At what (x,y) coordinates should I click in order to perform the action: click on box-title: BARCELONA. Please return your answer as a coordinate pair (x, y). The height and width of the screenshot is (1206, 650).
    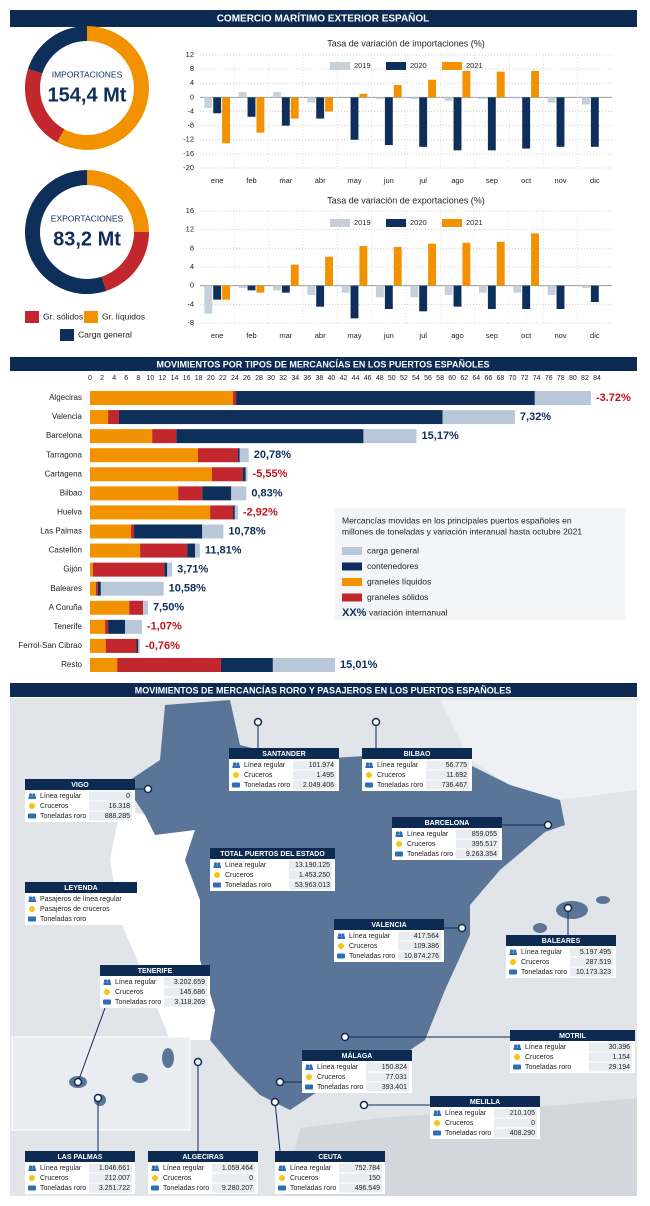
    Looking at the image, I should click on (447, 823).